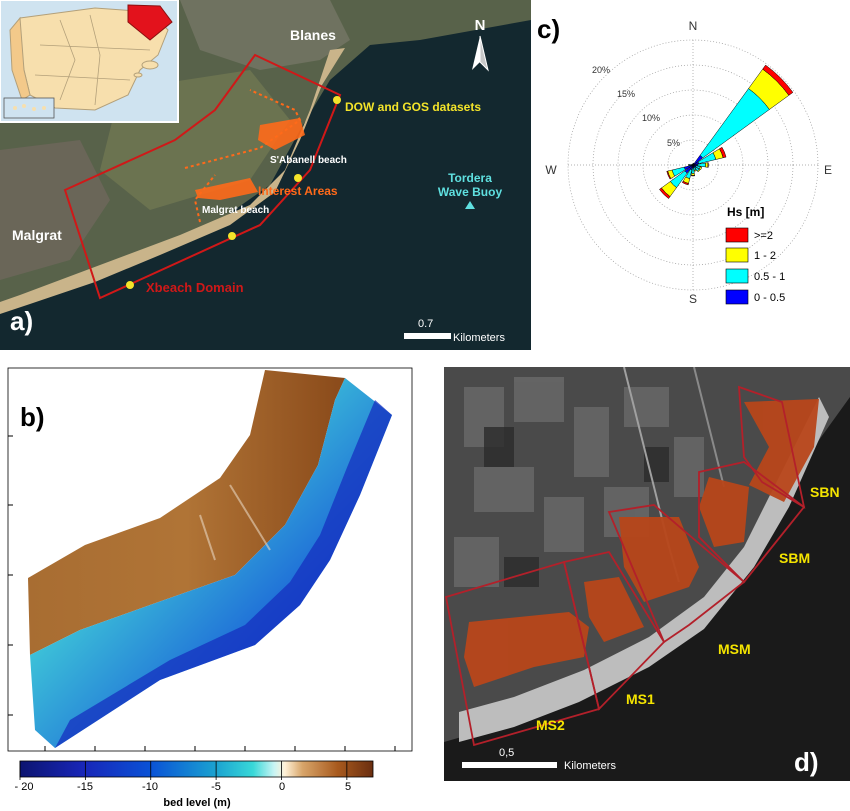 This screenshot has height=811, width=850. I want to click on zone-label-msm: MSM, so click(734, 649).